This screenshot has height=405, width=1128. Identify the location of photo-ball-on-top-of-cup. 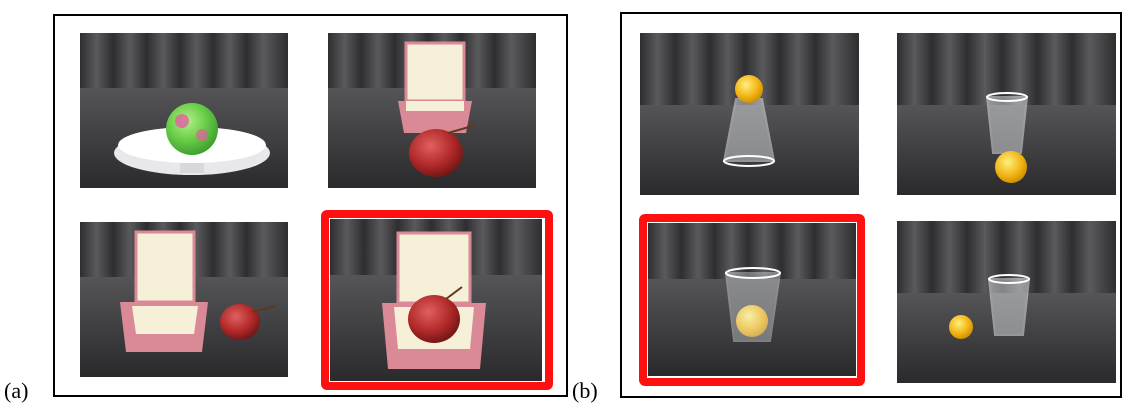
(749, 114).